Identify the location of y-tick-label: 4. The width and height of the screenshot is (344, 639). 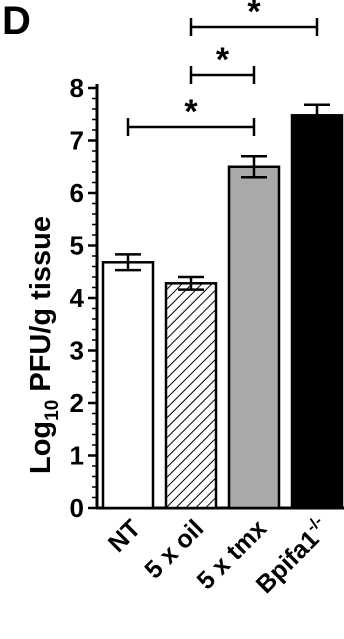
(77, 298).